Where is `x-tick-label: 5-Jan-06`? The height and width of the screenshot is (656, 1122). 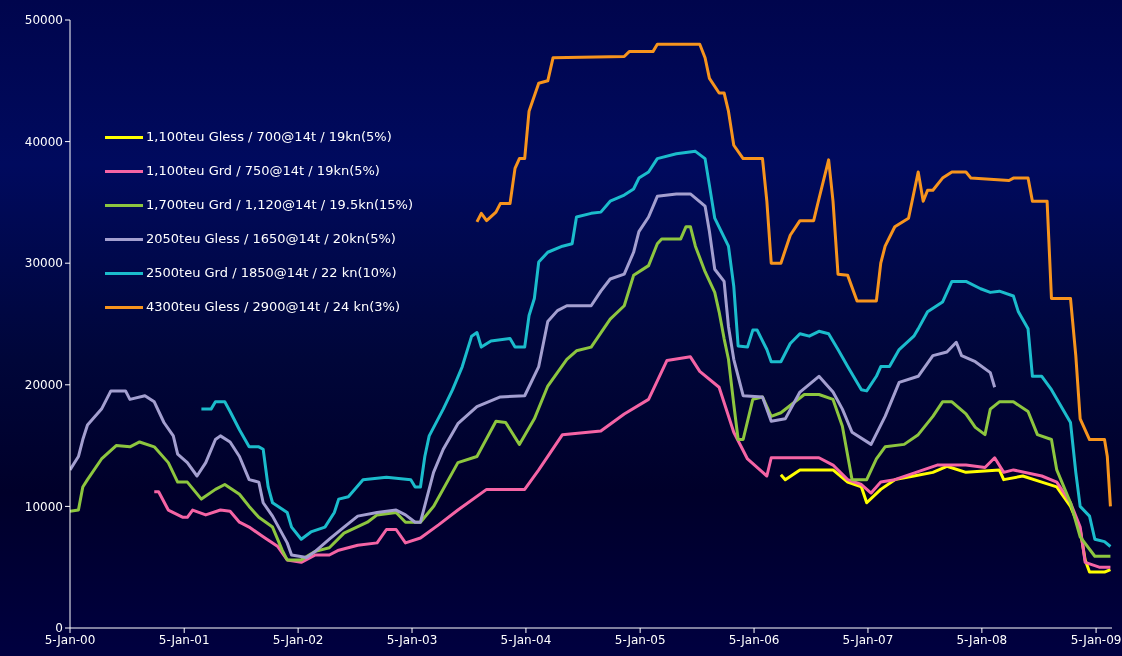 x-tick-label: 5-Jan-06 is located at coordinates (754, 639).